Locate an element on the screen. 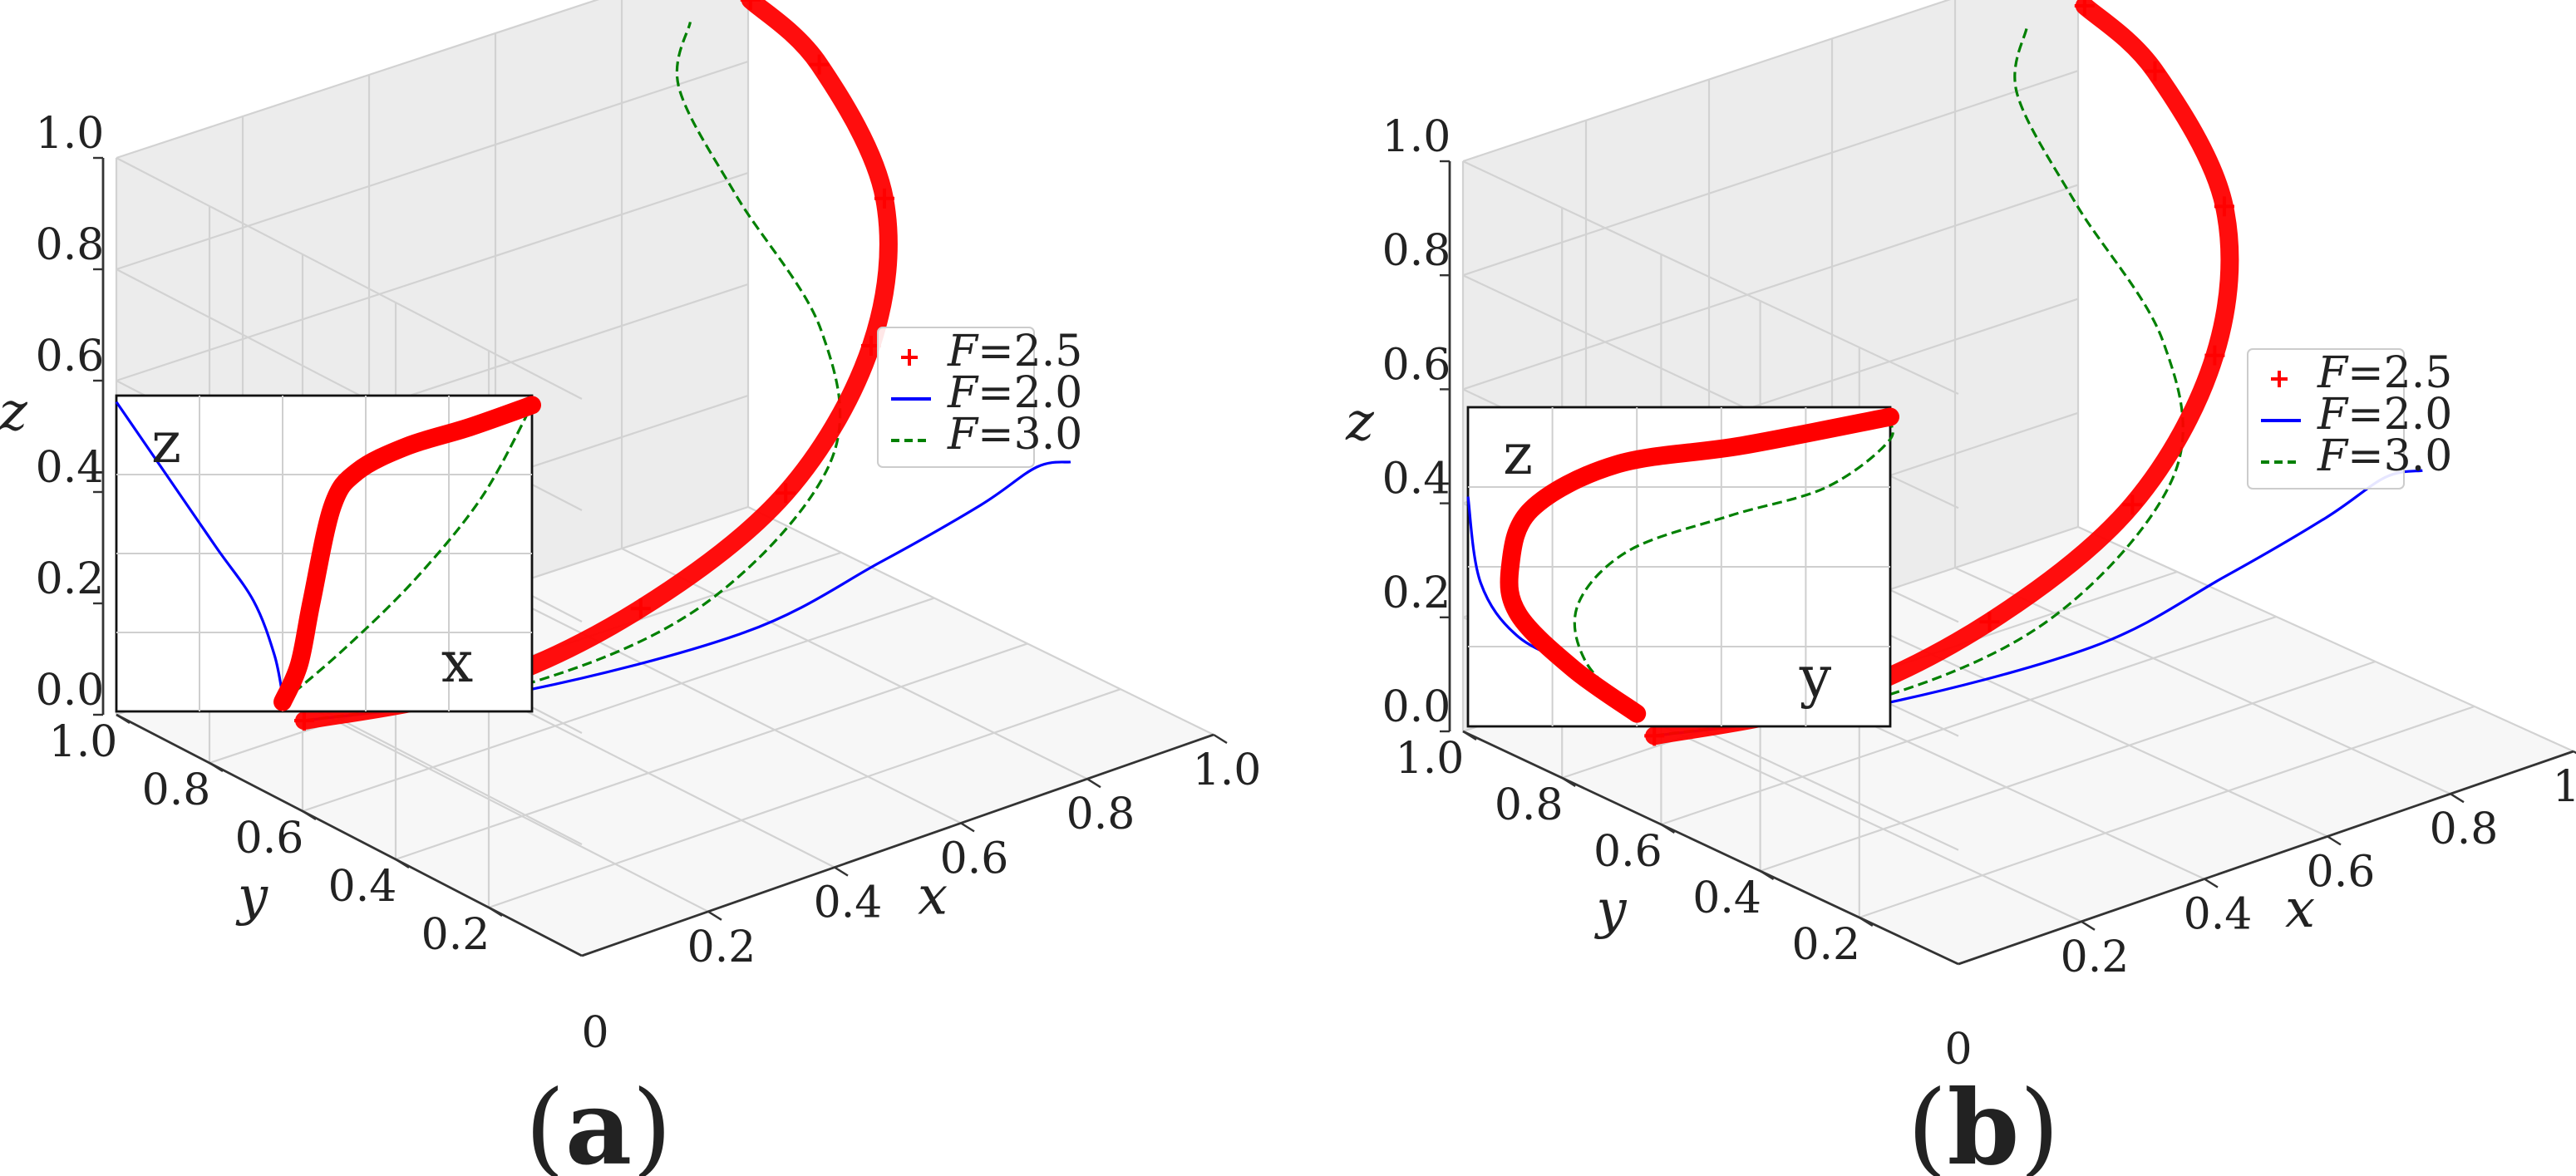 The width and height of the screenshot is (2576, 1176). inset-plot: zx is located at coordinates (328, 553).